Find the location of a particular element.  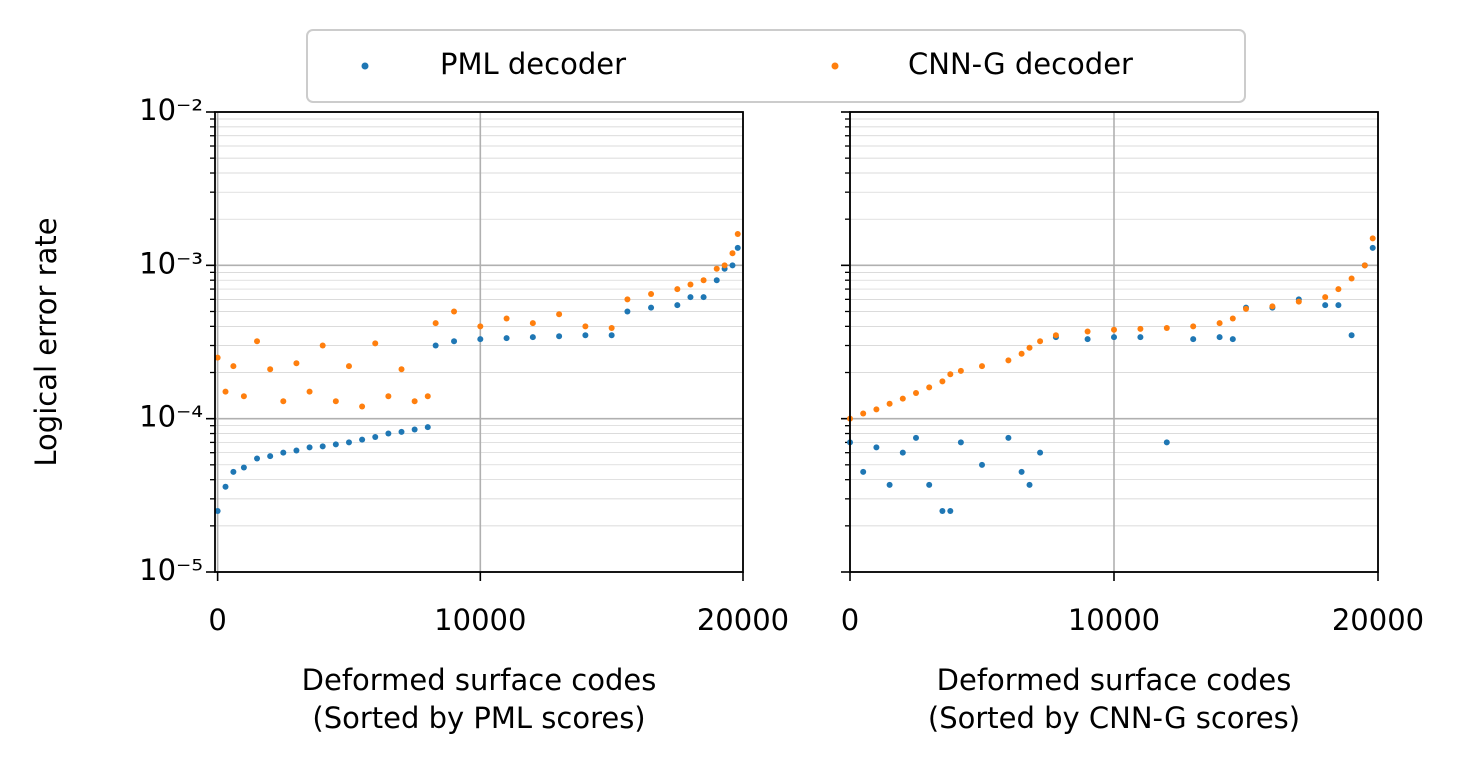

y-axis-label: Logical error rate is located at coordinates (46, 341).